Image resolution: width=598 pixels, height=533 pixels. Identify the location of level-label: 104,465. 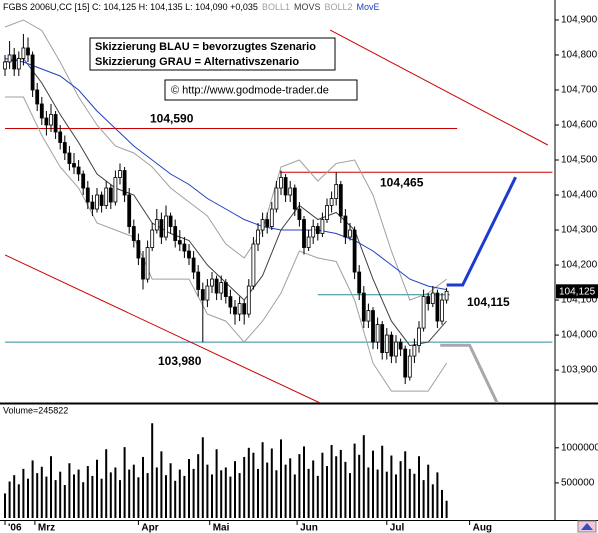
(402, 182).